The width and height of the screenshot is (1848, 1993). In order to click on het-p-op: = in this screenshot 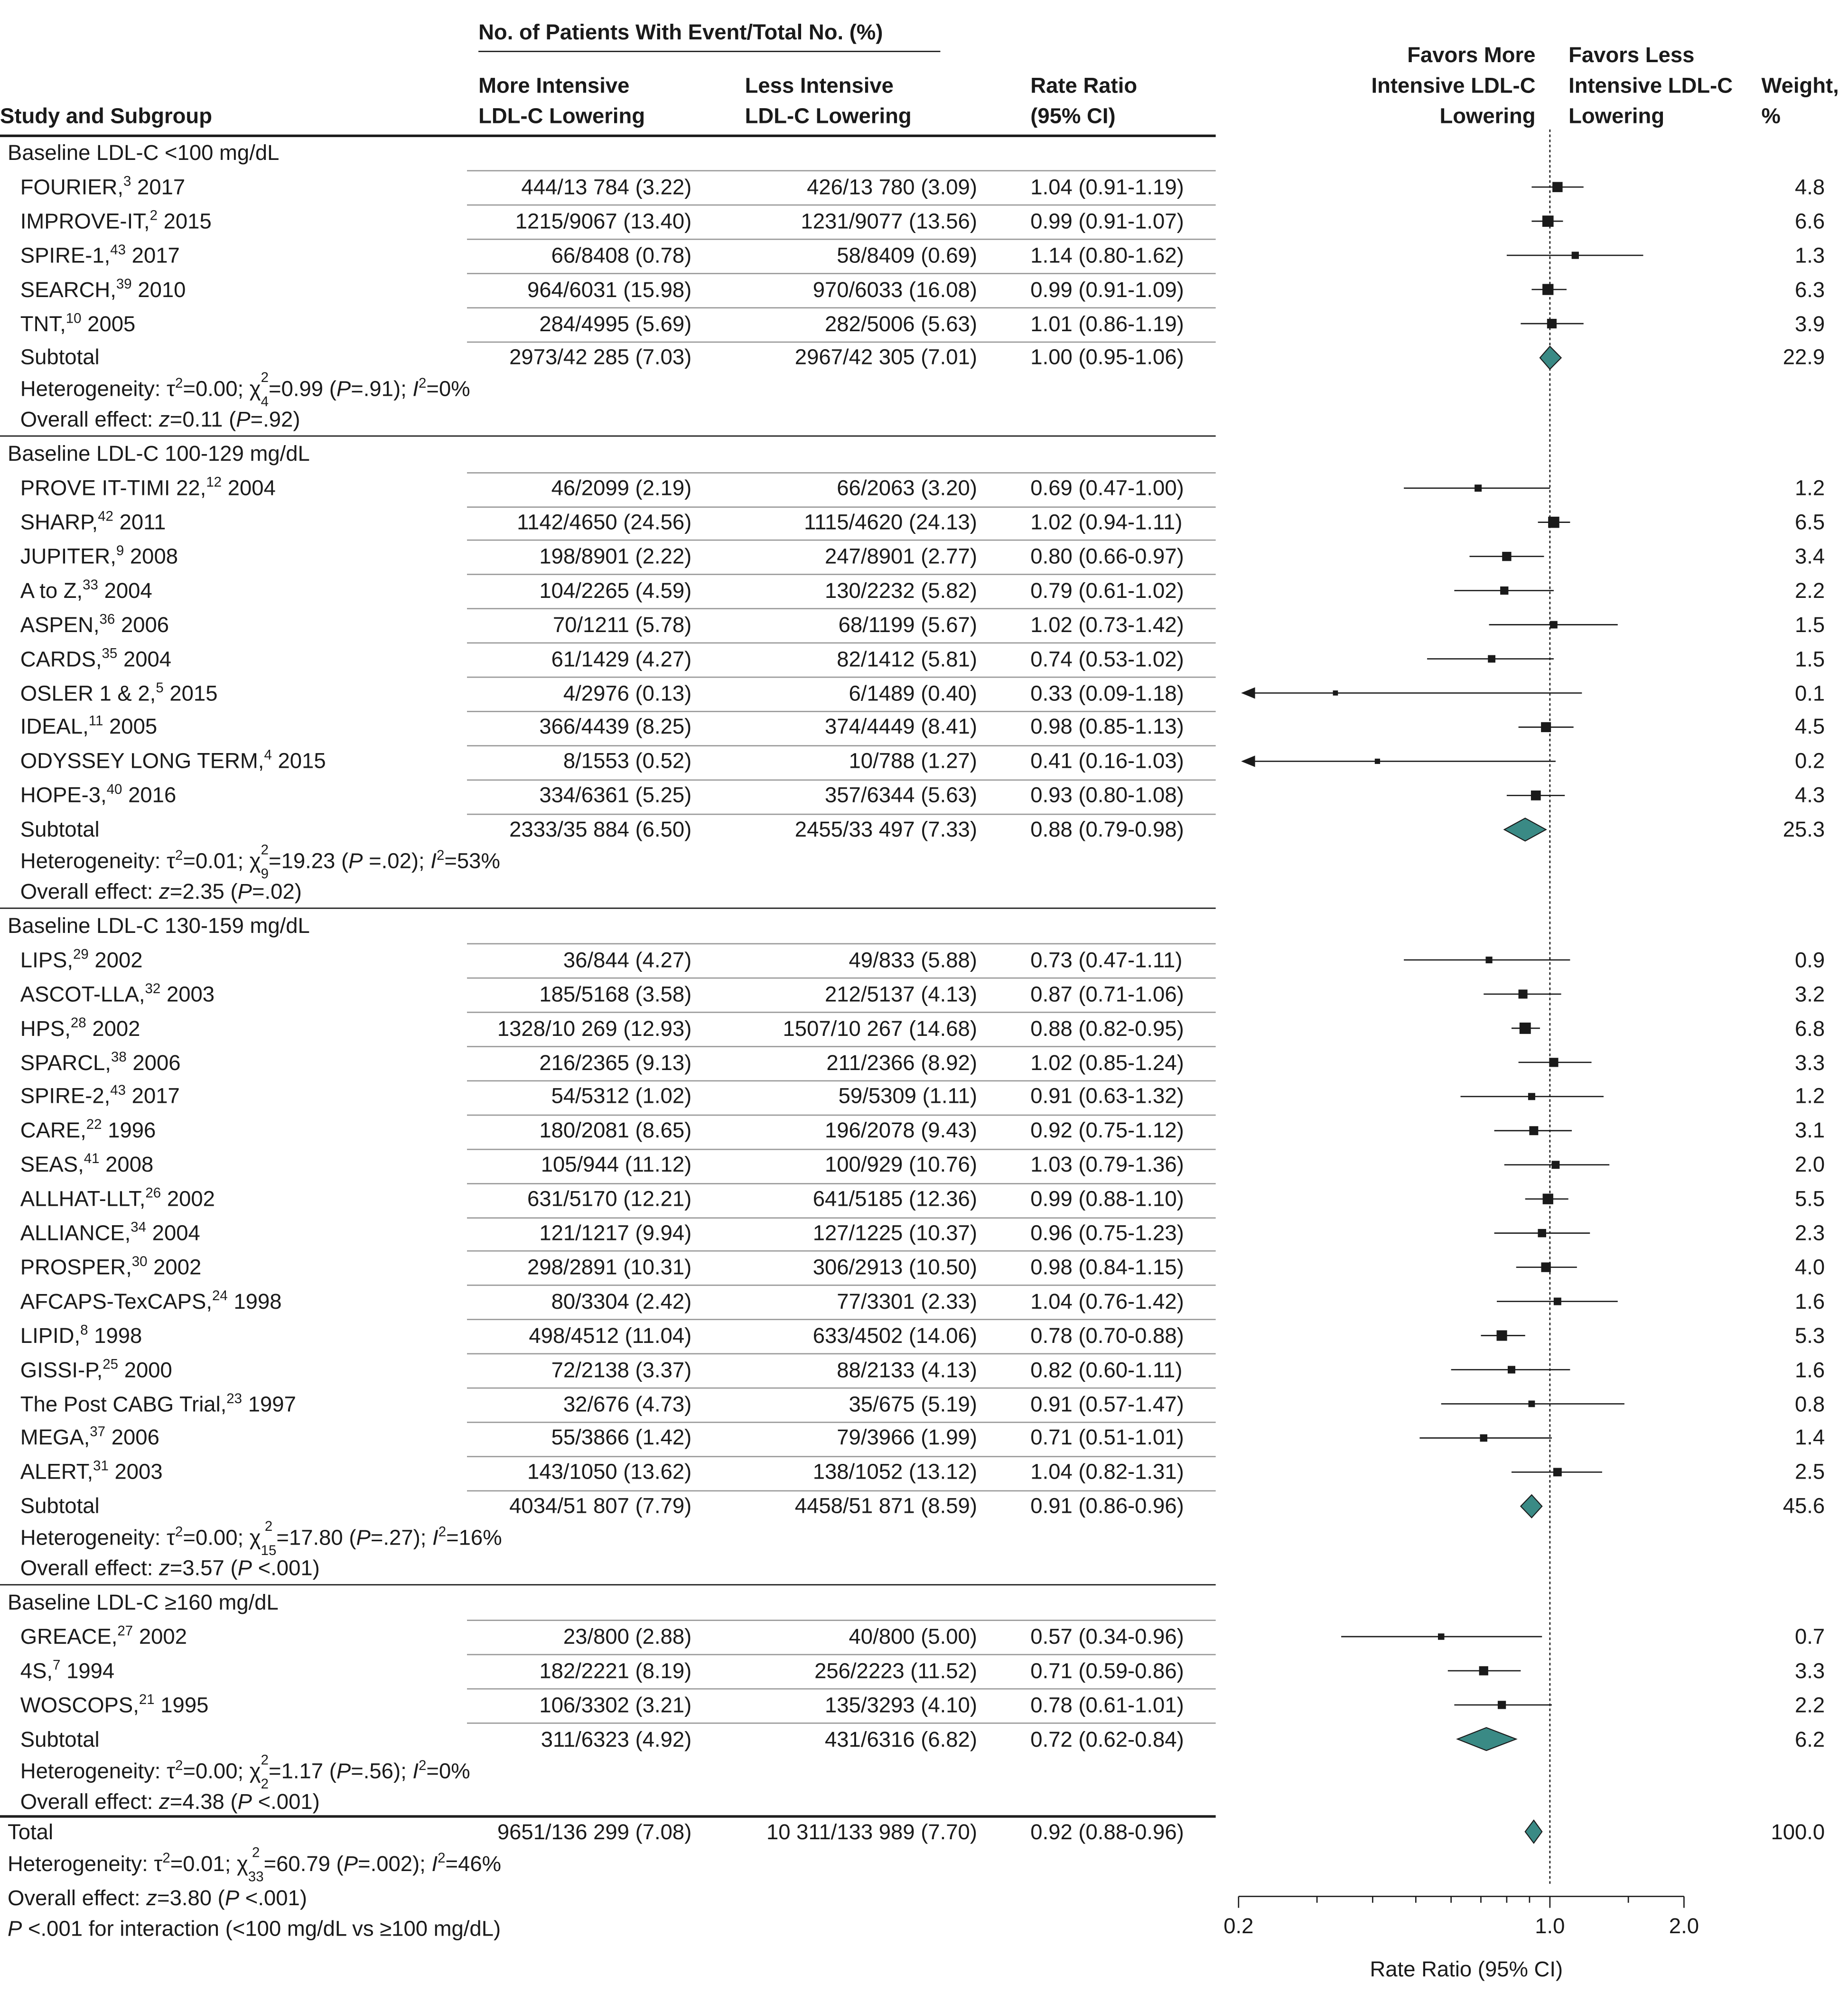, I will do `click(373, 861)`.